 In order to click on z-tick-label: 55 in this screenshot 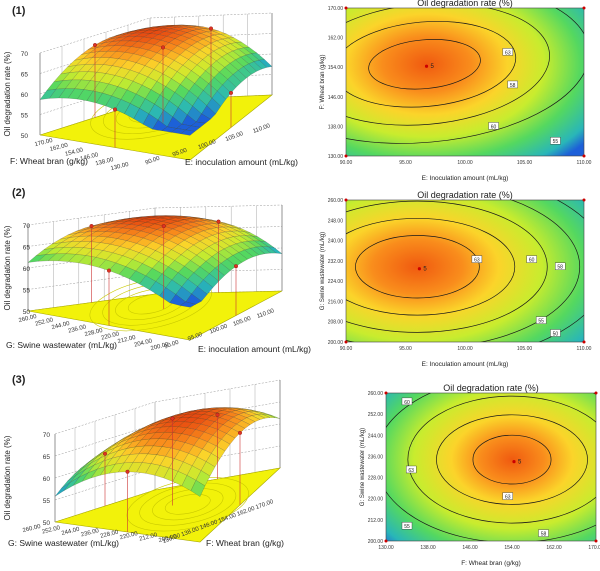, I will do `click(27, 291)`.